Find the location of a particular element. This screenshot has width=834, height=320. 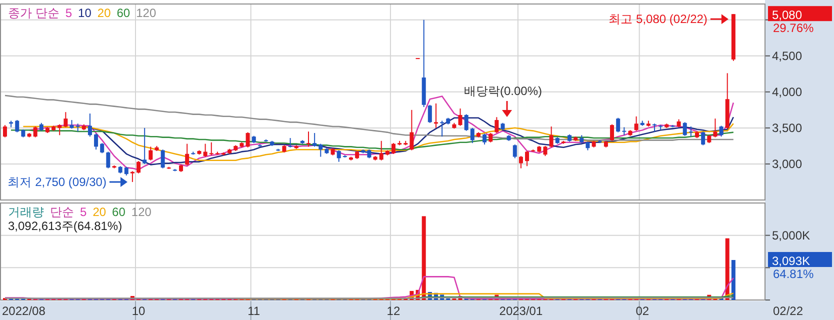

y-tick-label: 3,093K is located at coordinates (791, 261).